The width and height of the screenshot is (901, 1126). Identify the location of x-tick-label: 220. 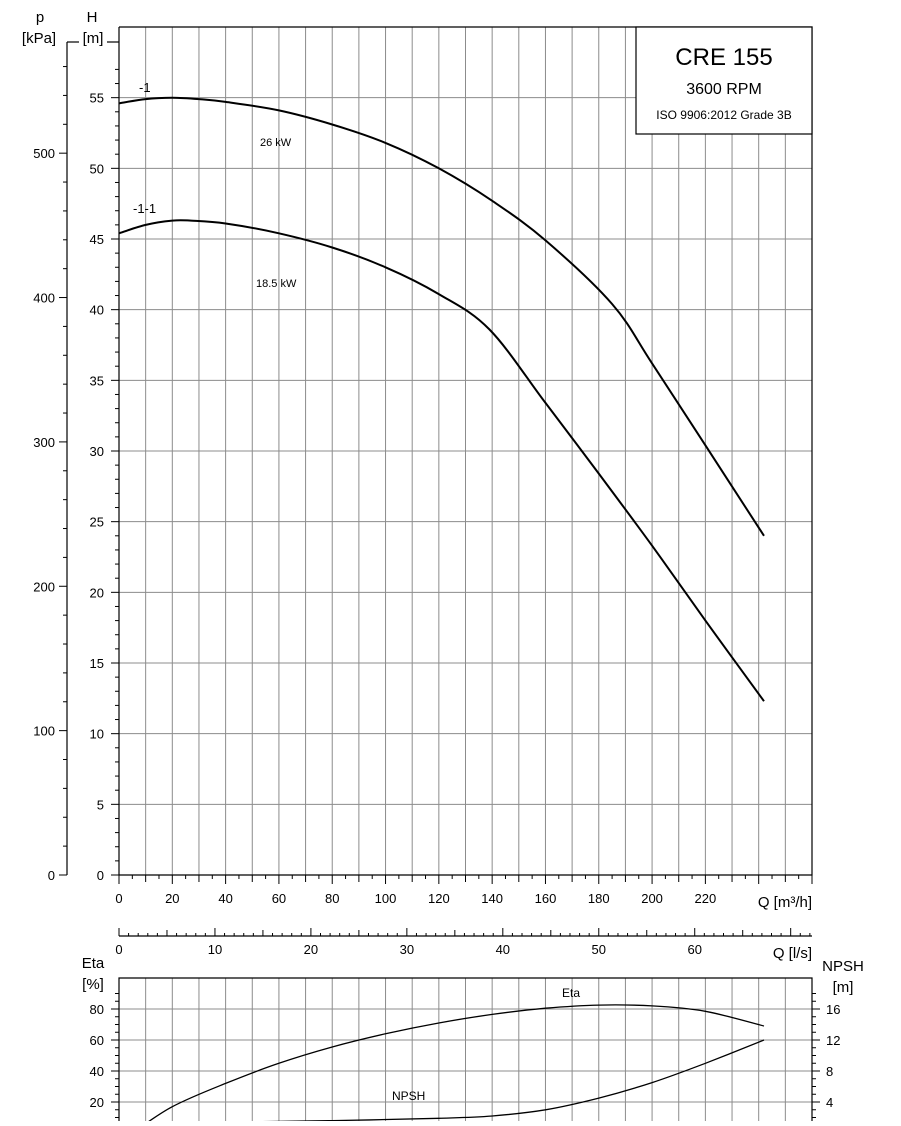
(706, 898).